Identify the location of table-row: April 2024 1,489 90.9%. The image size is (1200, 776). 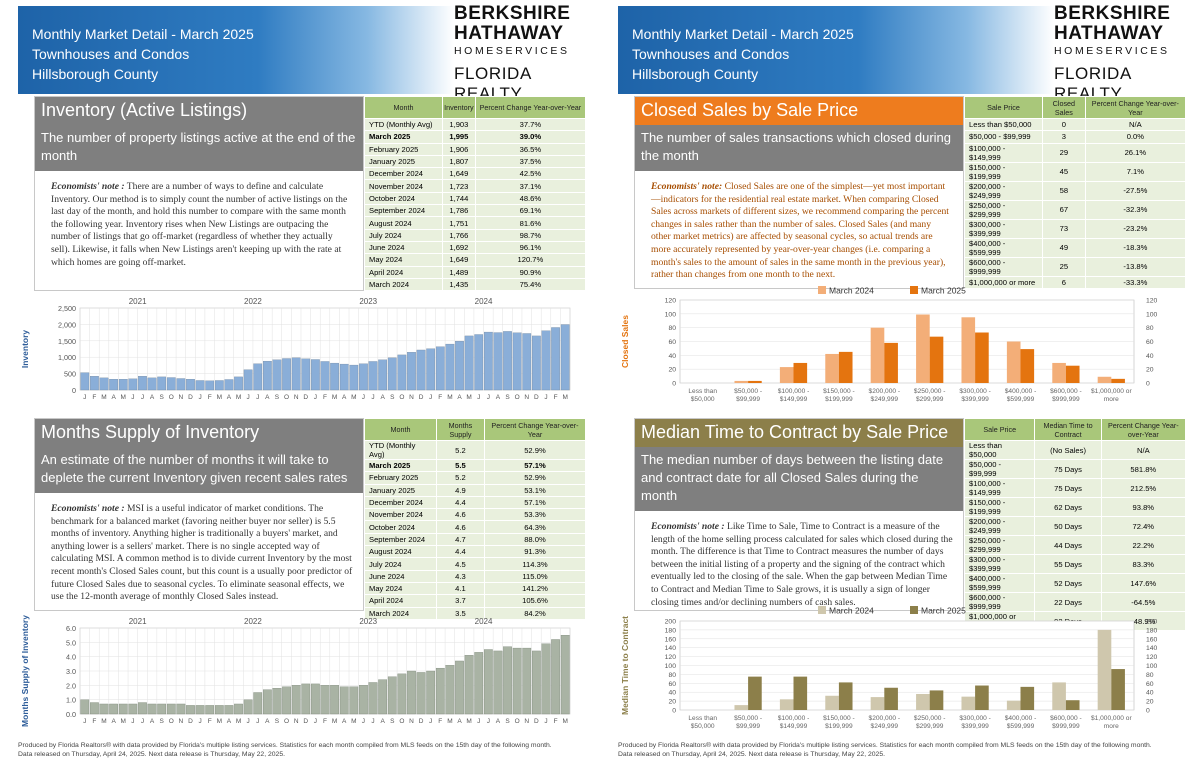
(475, 272).